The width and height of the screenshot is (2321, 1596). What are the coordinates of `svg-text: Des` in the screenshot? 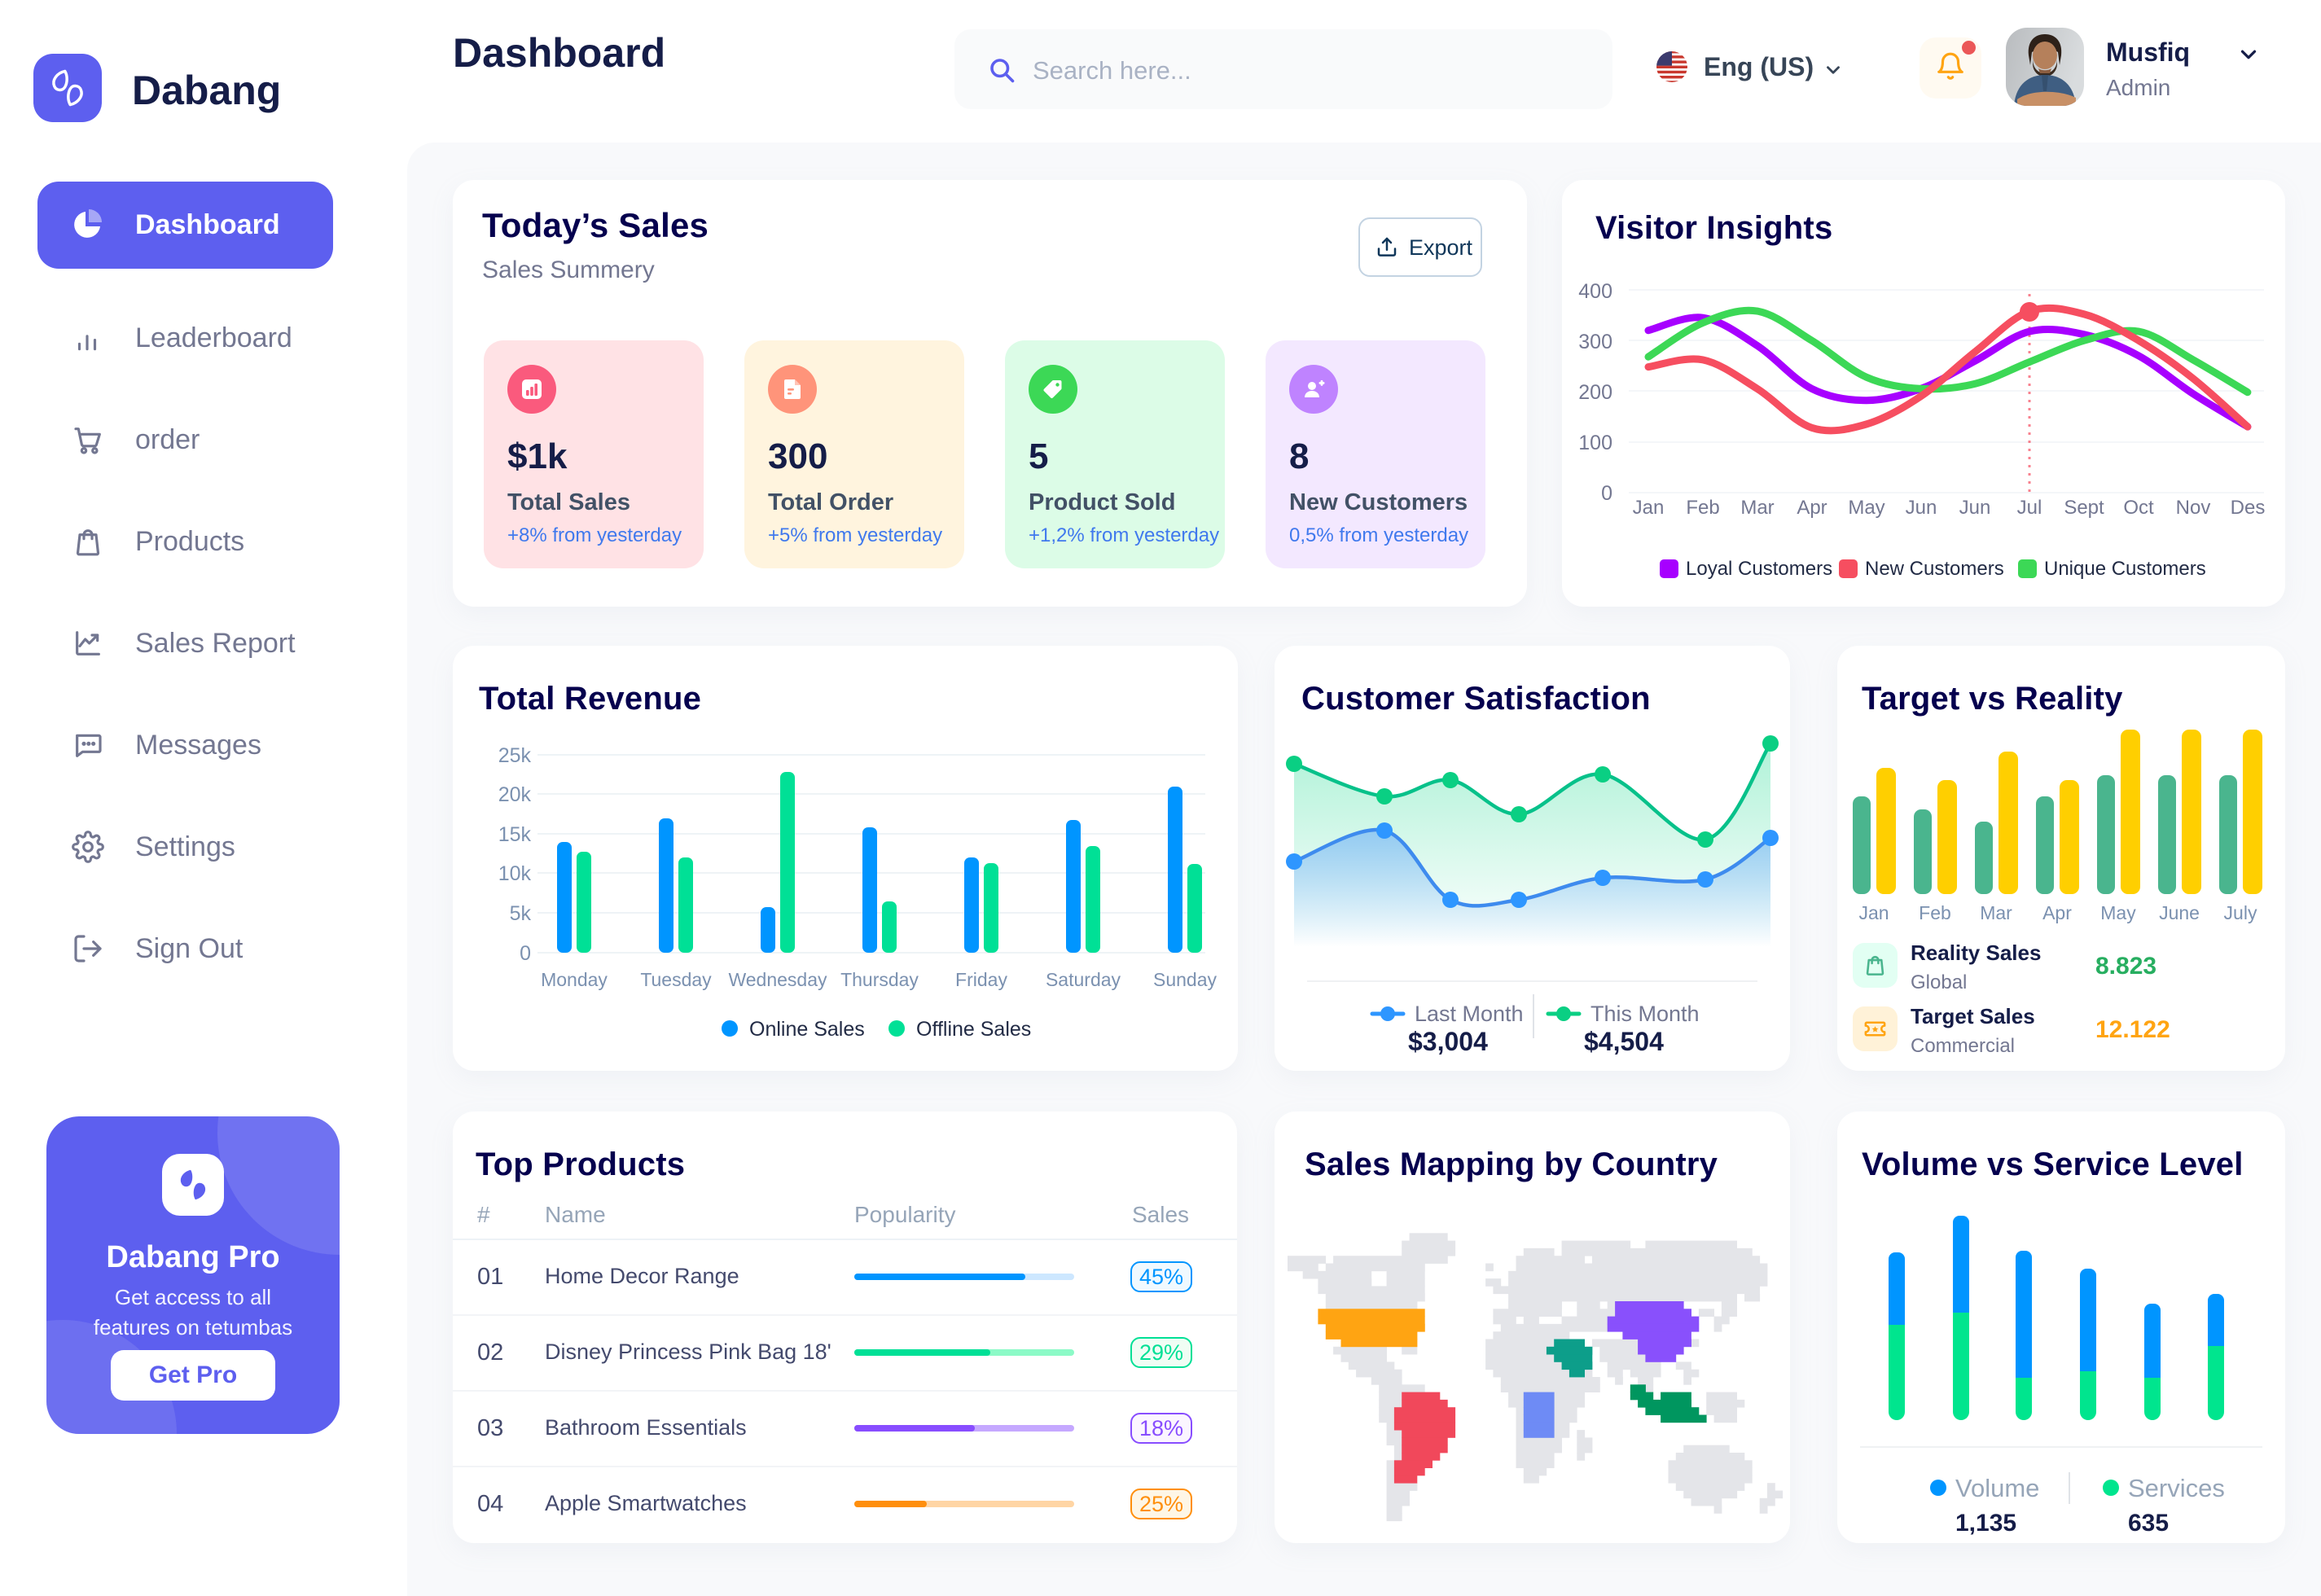 It's located at (2248, 508).